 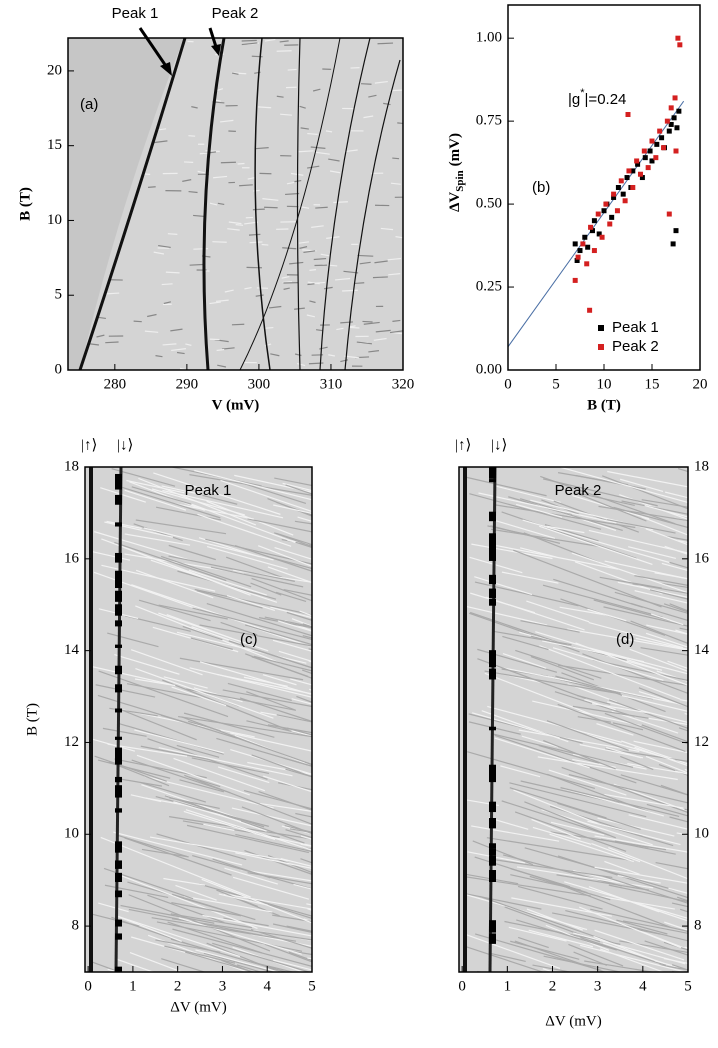 I want to click on y-axis-label: ΔVSpin (mV), so click(x=456, y=172).